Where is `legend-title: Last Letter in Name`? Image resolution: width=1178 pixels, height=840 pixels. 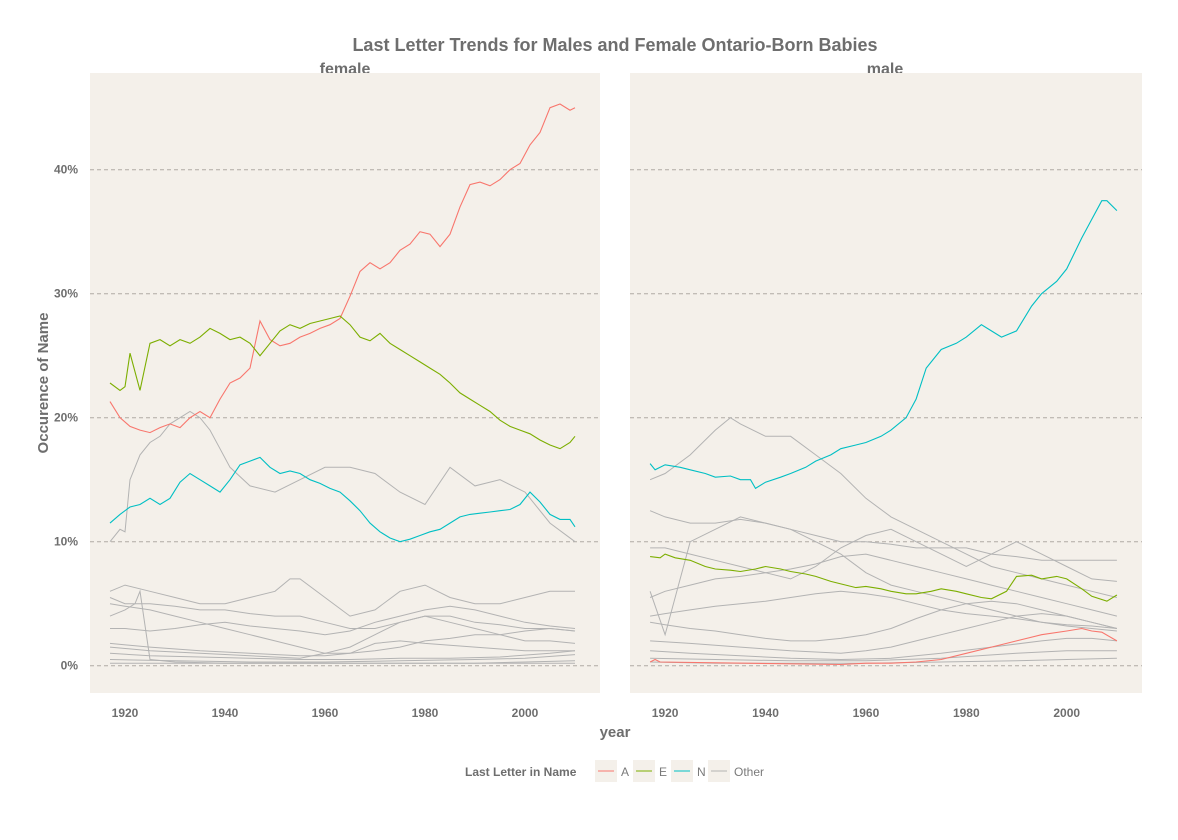 legend-title: Last Letter in Name is located at coordinates (521, 772).